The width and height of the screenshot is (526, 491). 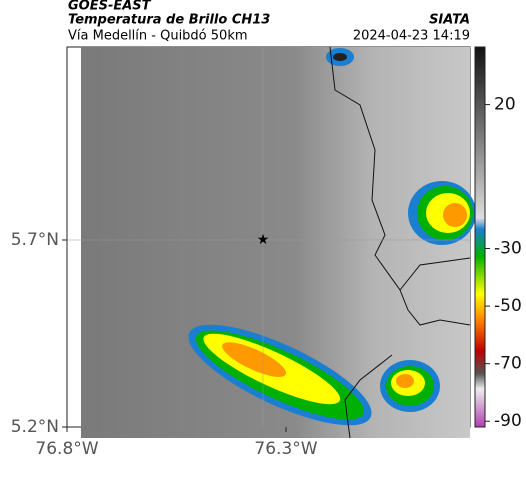 What do you see at coordinates (35, 427) in the screenshot?
I see `y-tick-label: 5.2°N` at bounding box center [35, 427].